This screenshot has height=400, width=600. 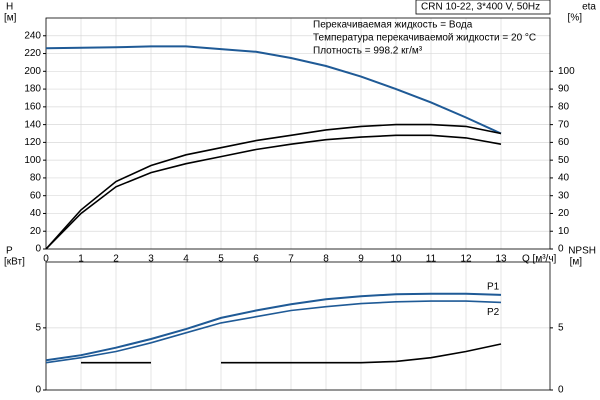 What do you see at coordinates (151, 259) in the screenshot?
I see `x-tick-label: 3` at bounding box center [151, 259].